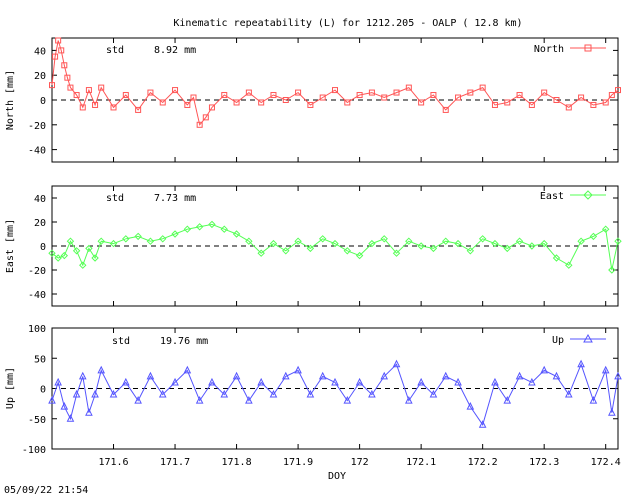  What do you see at coordinates (113, 462) in the screenshot?
I see `x-tick-label: 171.6` at bounding box center [113, 462].